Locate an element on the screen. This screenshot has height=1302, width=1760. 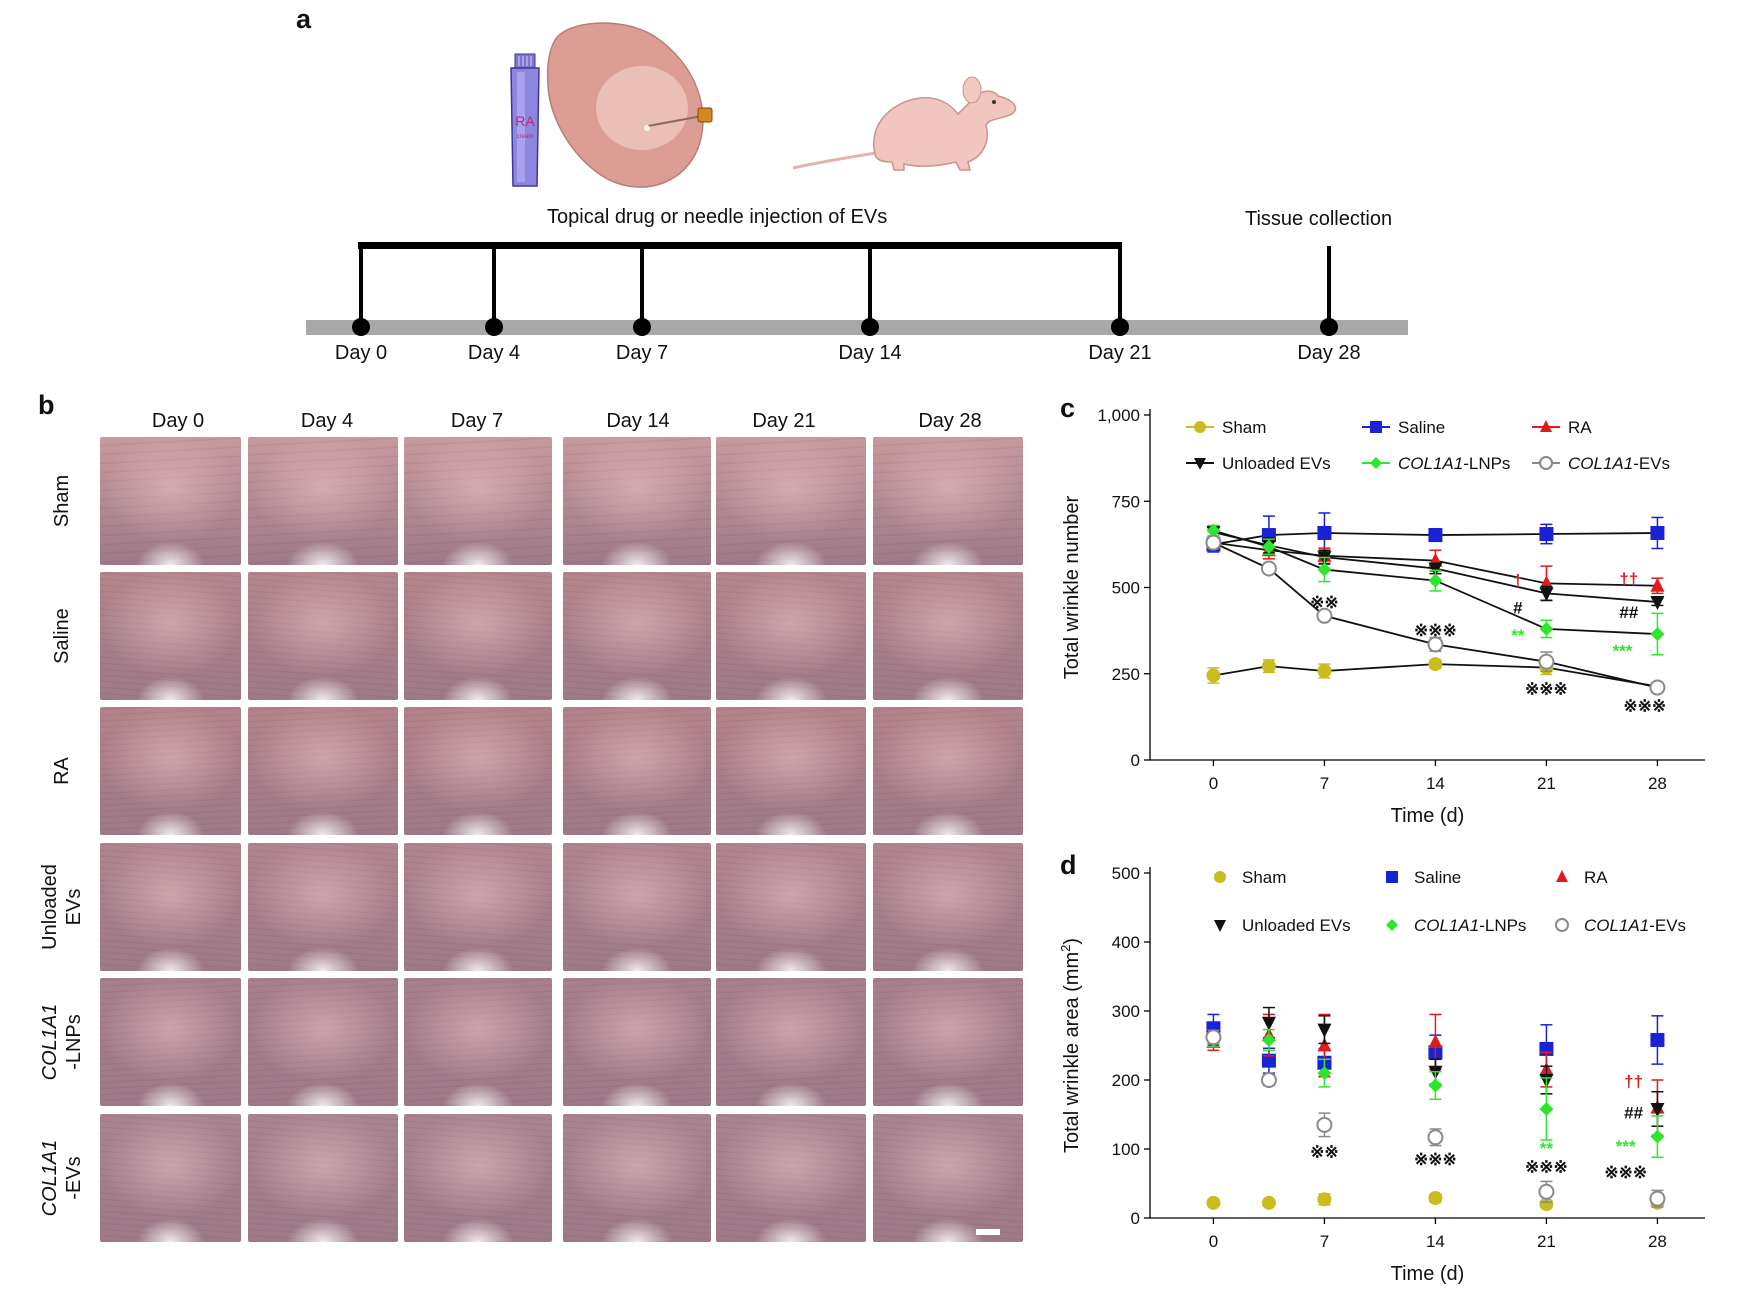
series-saline is located at coordinates (1435, 533).